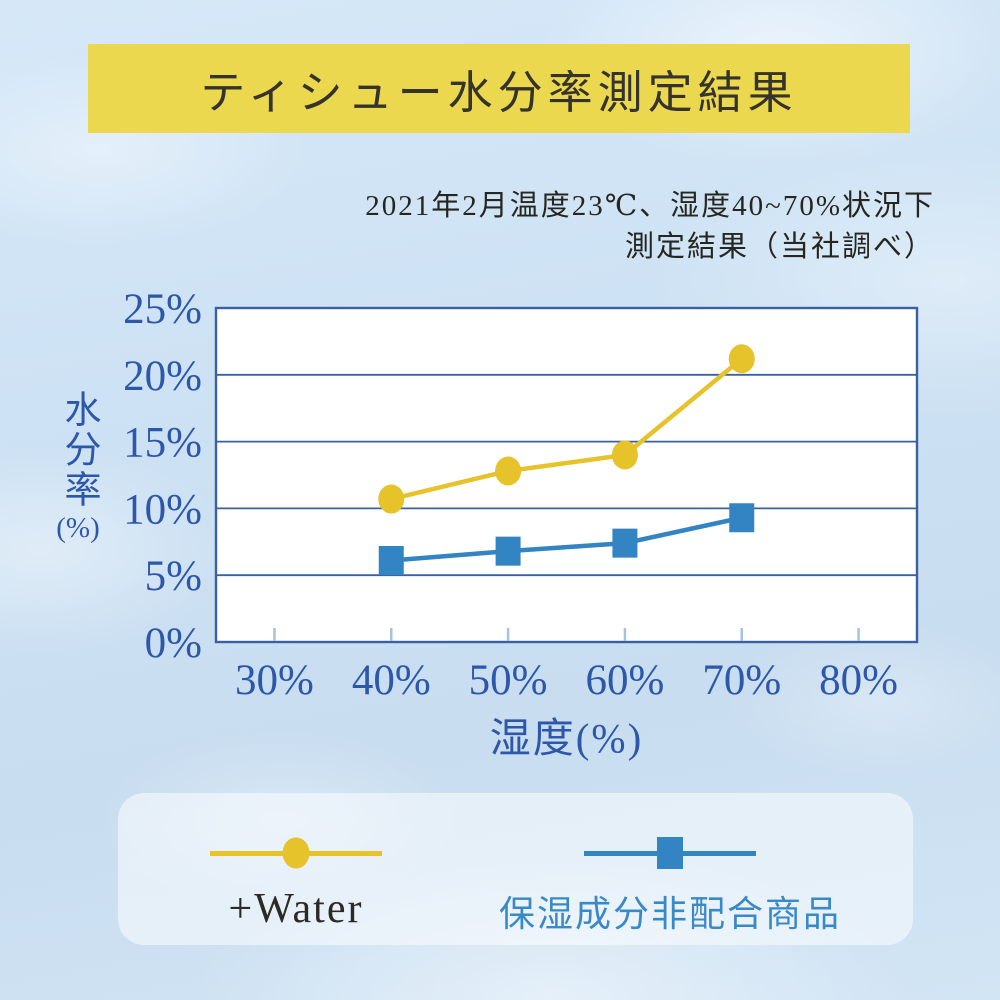 Image resolution: width=1000 pixels, height=1000 pixels. What do you see at coordinates (508, 680) in the screenshot?
I see `x-tick-label: 50%` at bounding box center [508, 680].